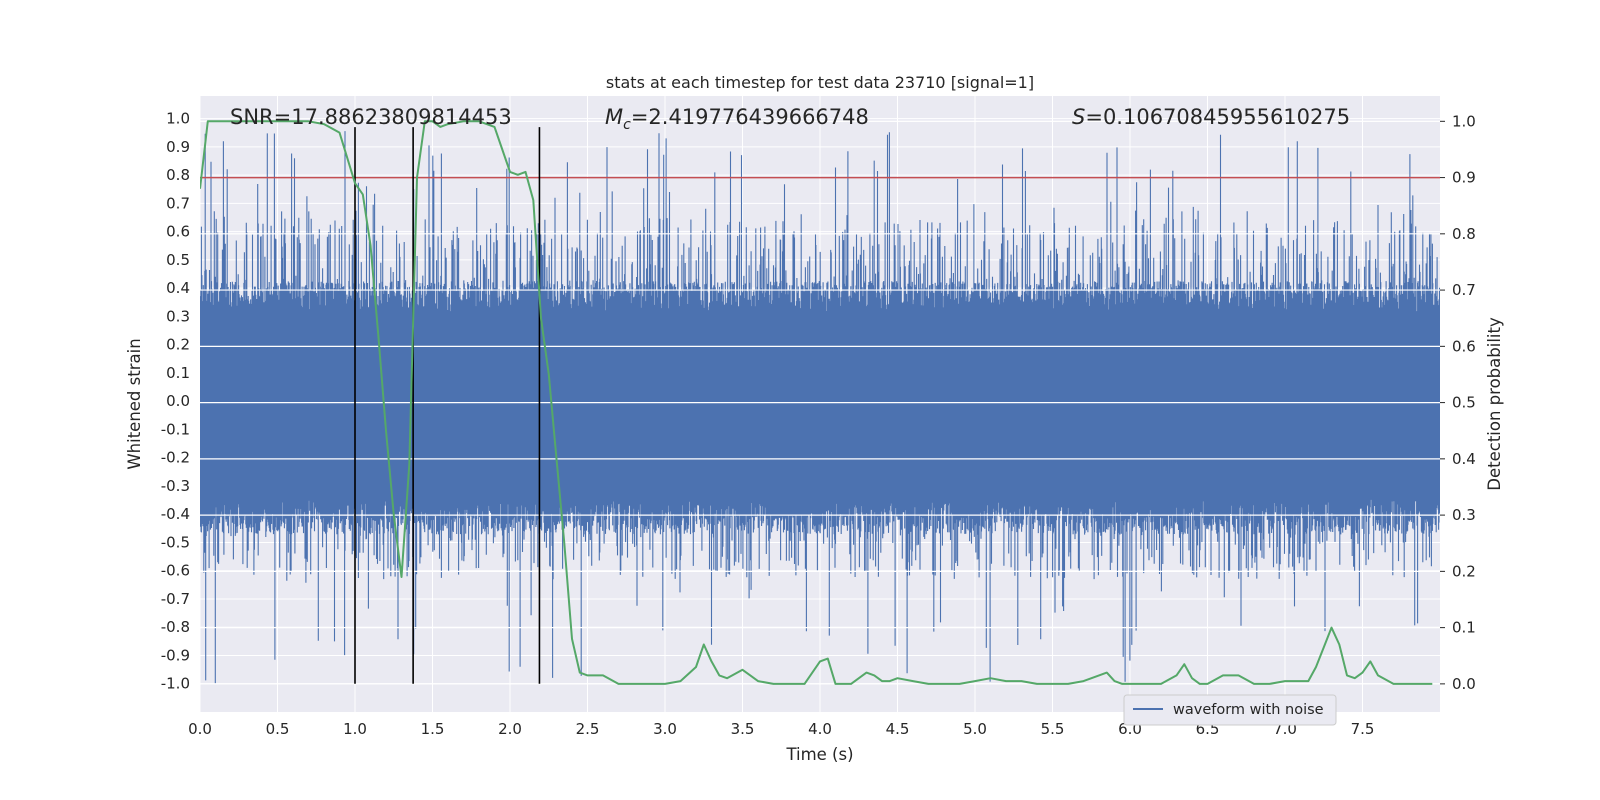 Image resolution: width=1600 pixels, height=800 pixels. Describe the element at coordinates (175, 514) in the screenshot. I see `y-left-tick-label: -0.4` at that location.